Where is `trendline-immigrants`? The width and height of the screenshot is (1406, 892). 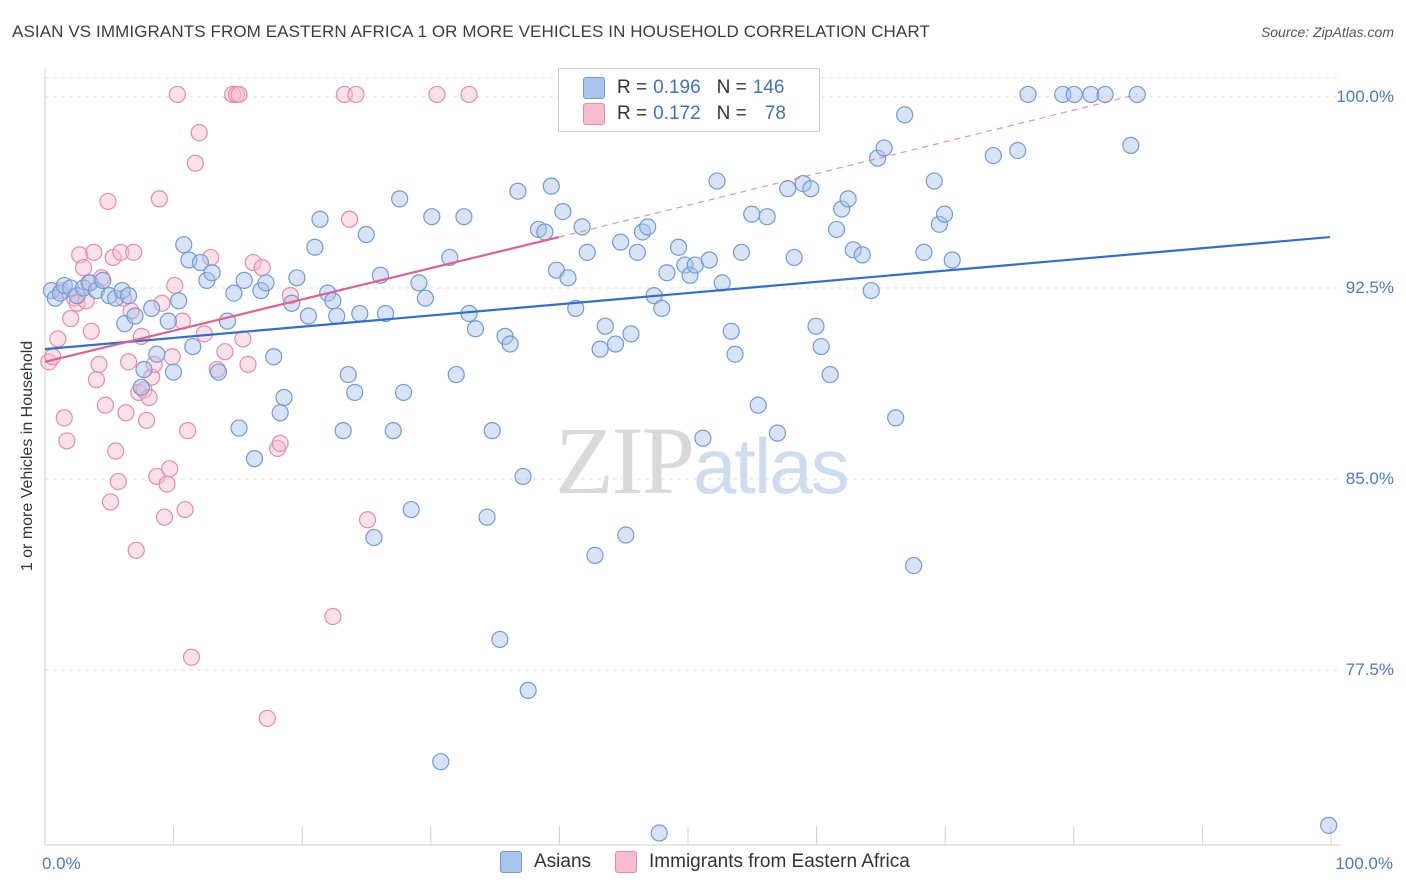 trendline-immigrants is located at coordinates (302, 299).